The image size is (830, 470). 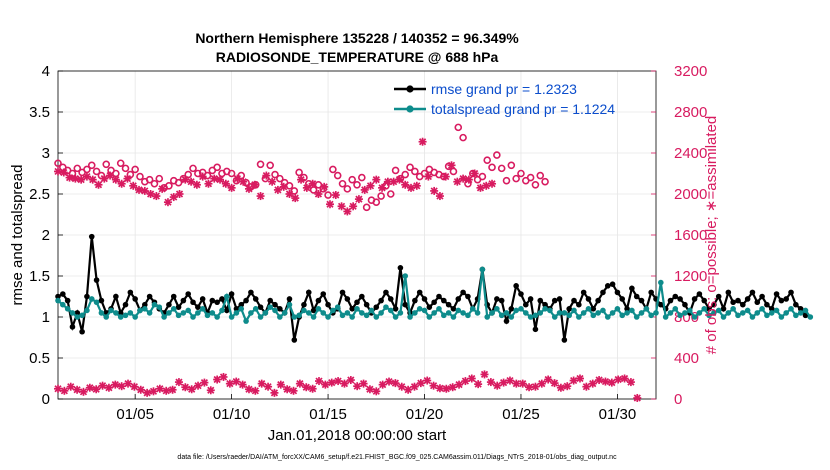 What do you see at coordinates (690, 71) in the screenshot?
I see `y-right-tick-label: 3200` at bounding box center [690, 71].